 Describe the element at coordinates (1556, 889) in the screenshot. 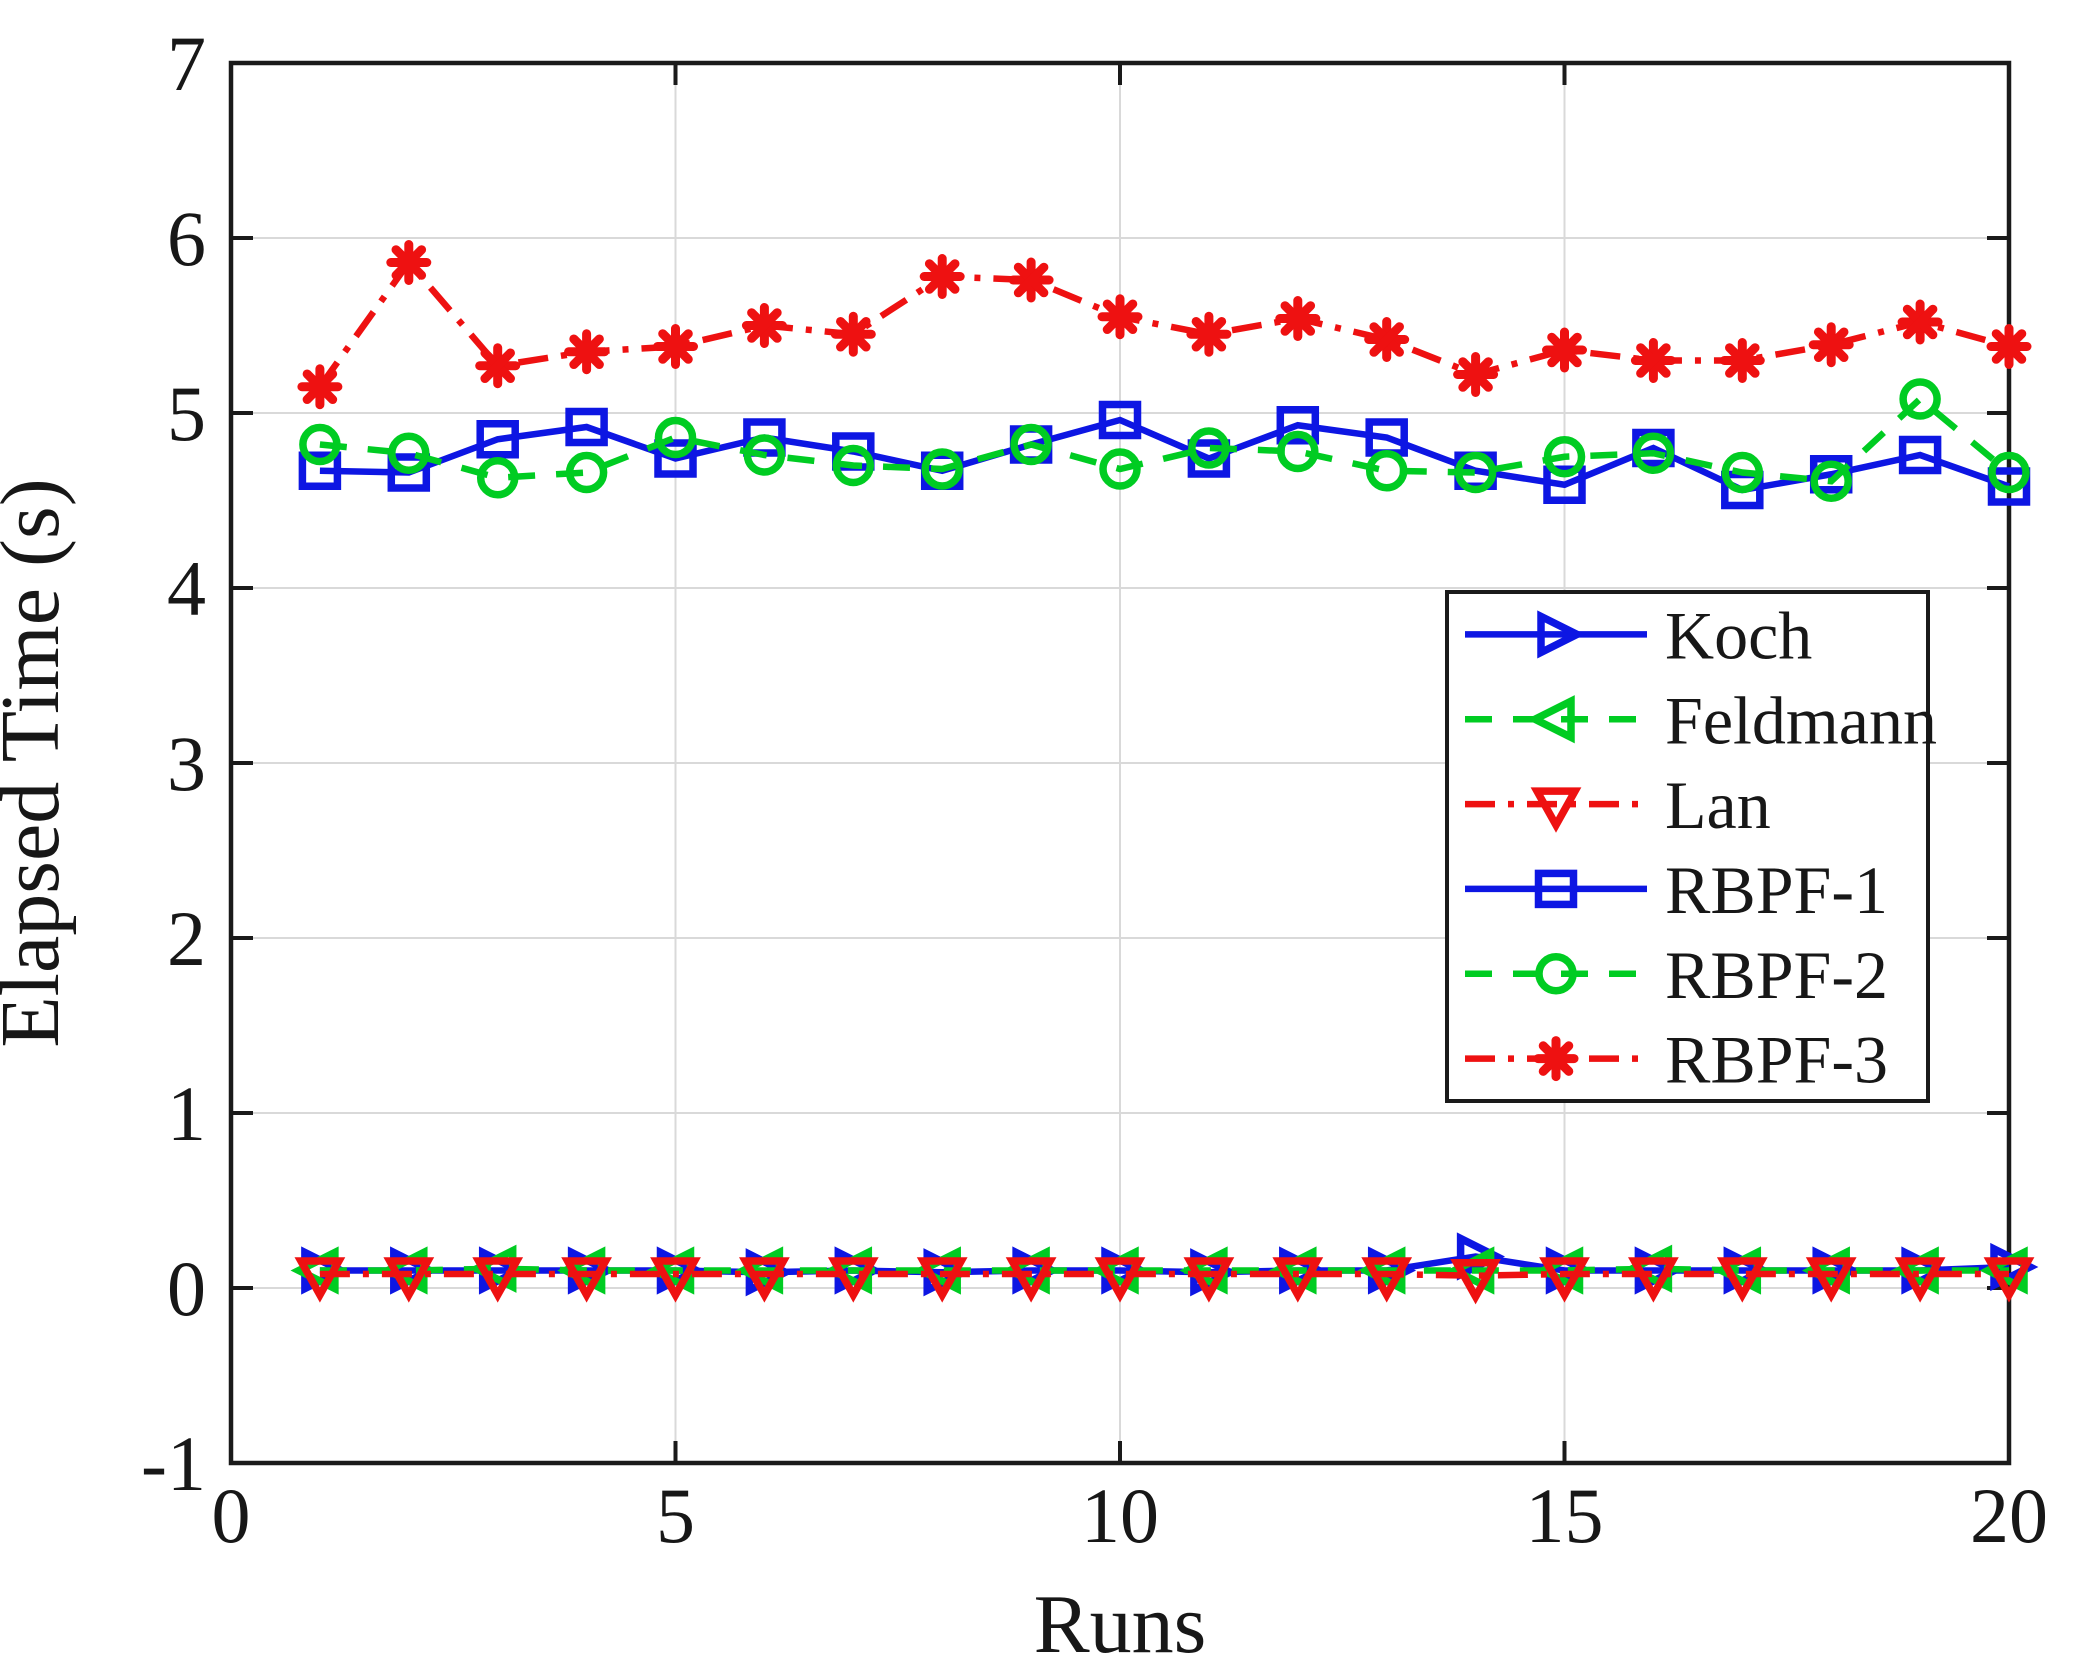

I see `square-icon` at that location.